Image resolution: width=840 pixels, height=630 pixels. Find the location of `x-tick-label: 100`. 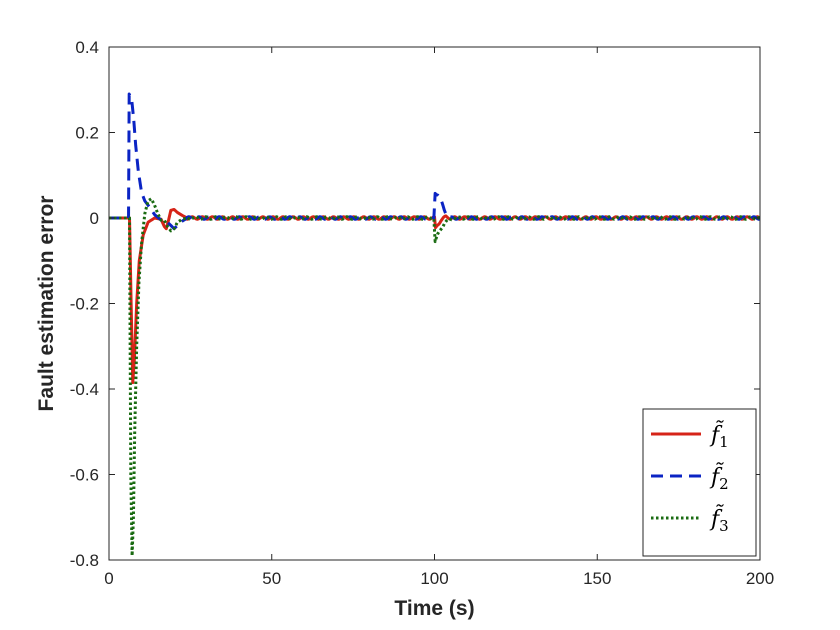

x-tick-label: 100 is located at coordinates (434, 578).